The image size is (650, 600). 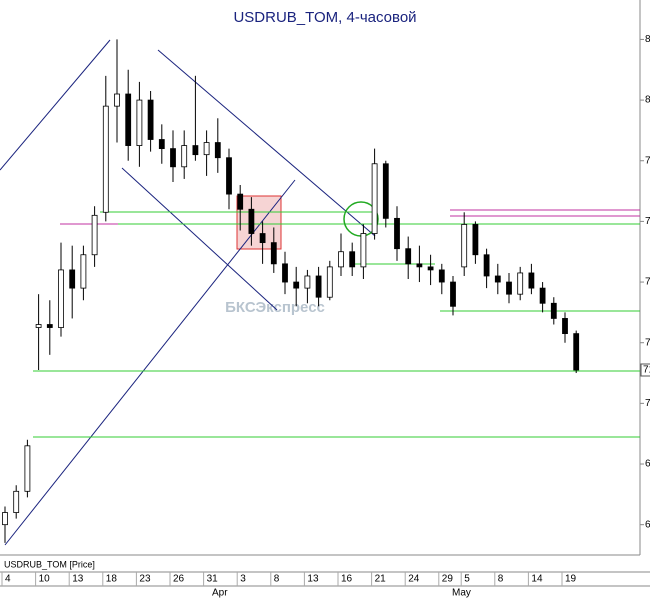 I want to click on last-price-label: 71.1, so click(x=646, y=370).